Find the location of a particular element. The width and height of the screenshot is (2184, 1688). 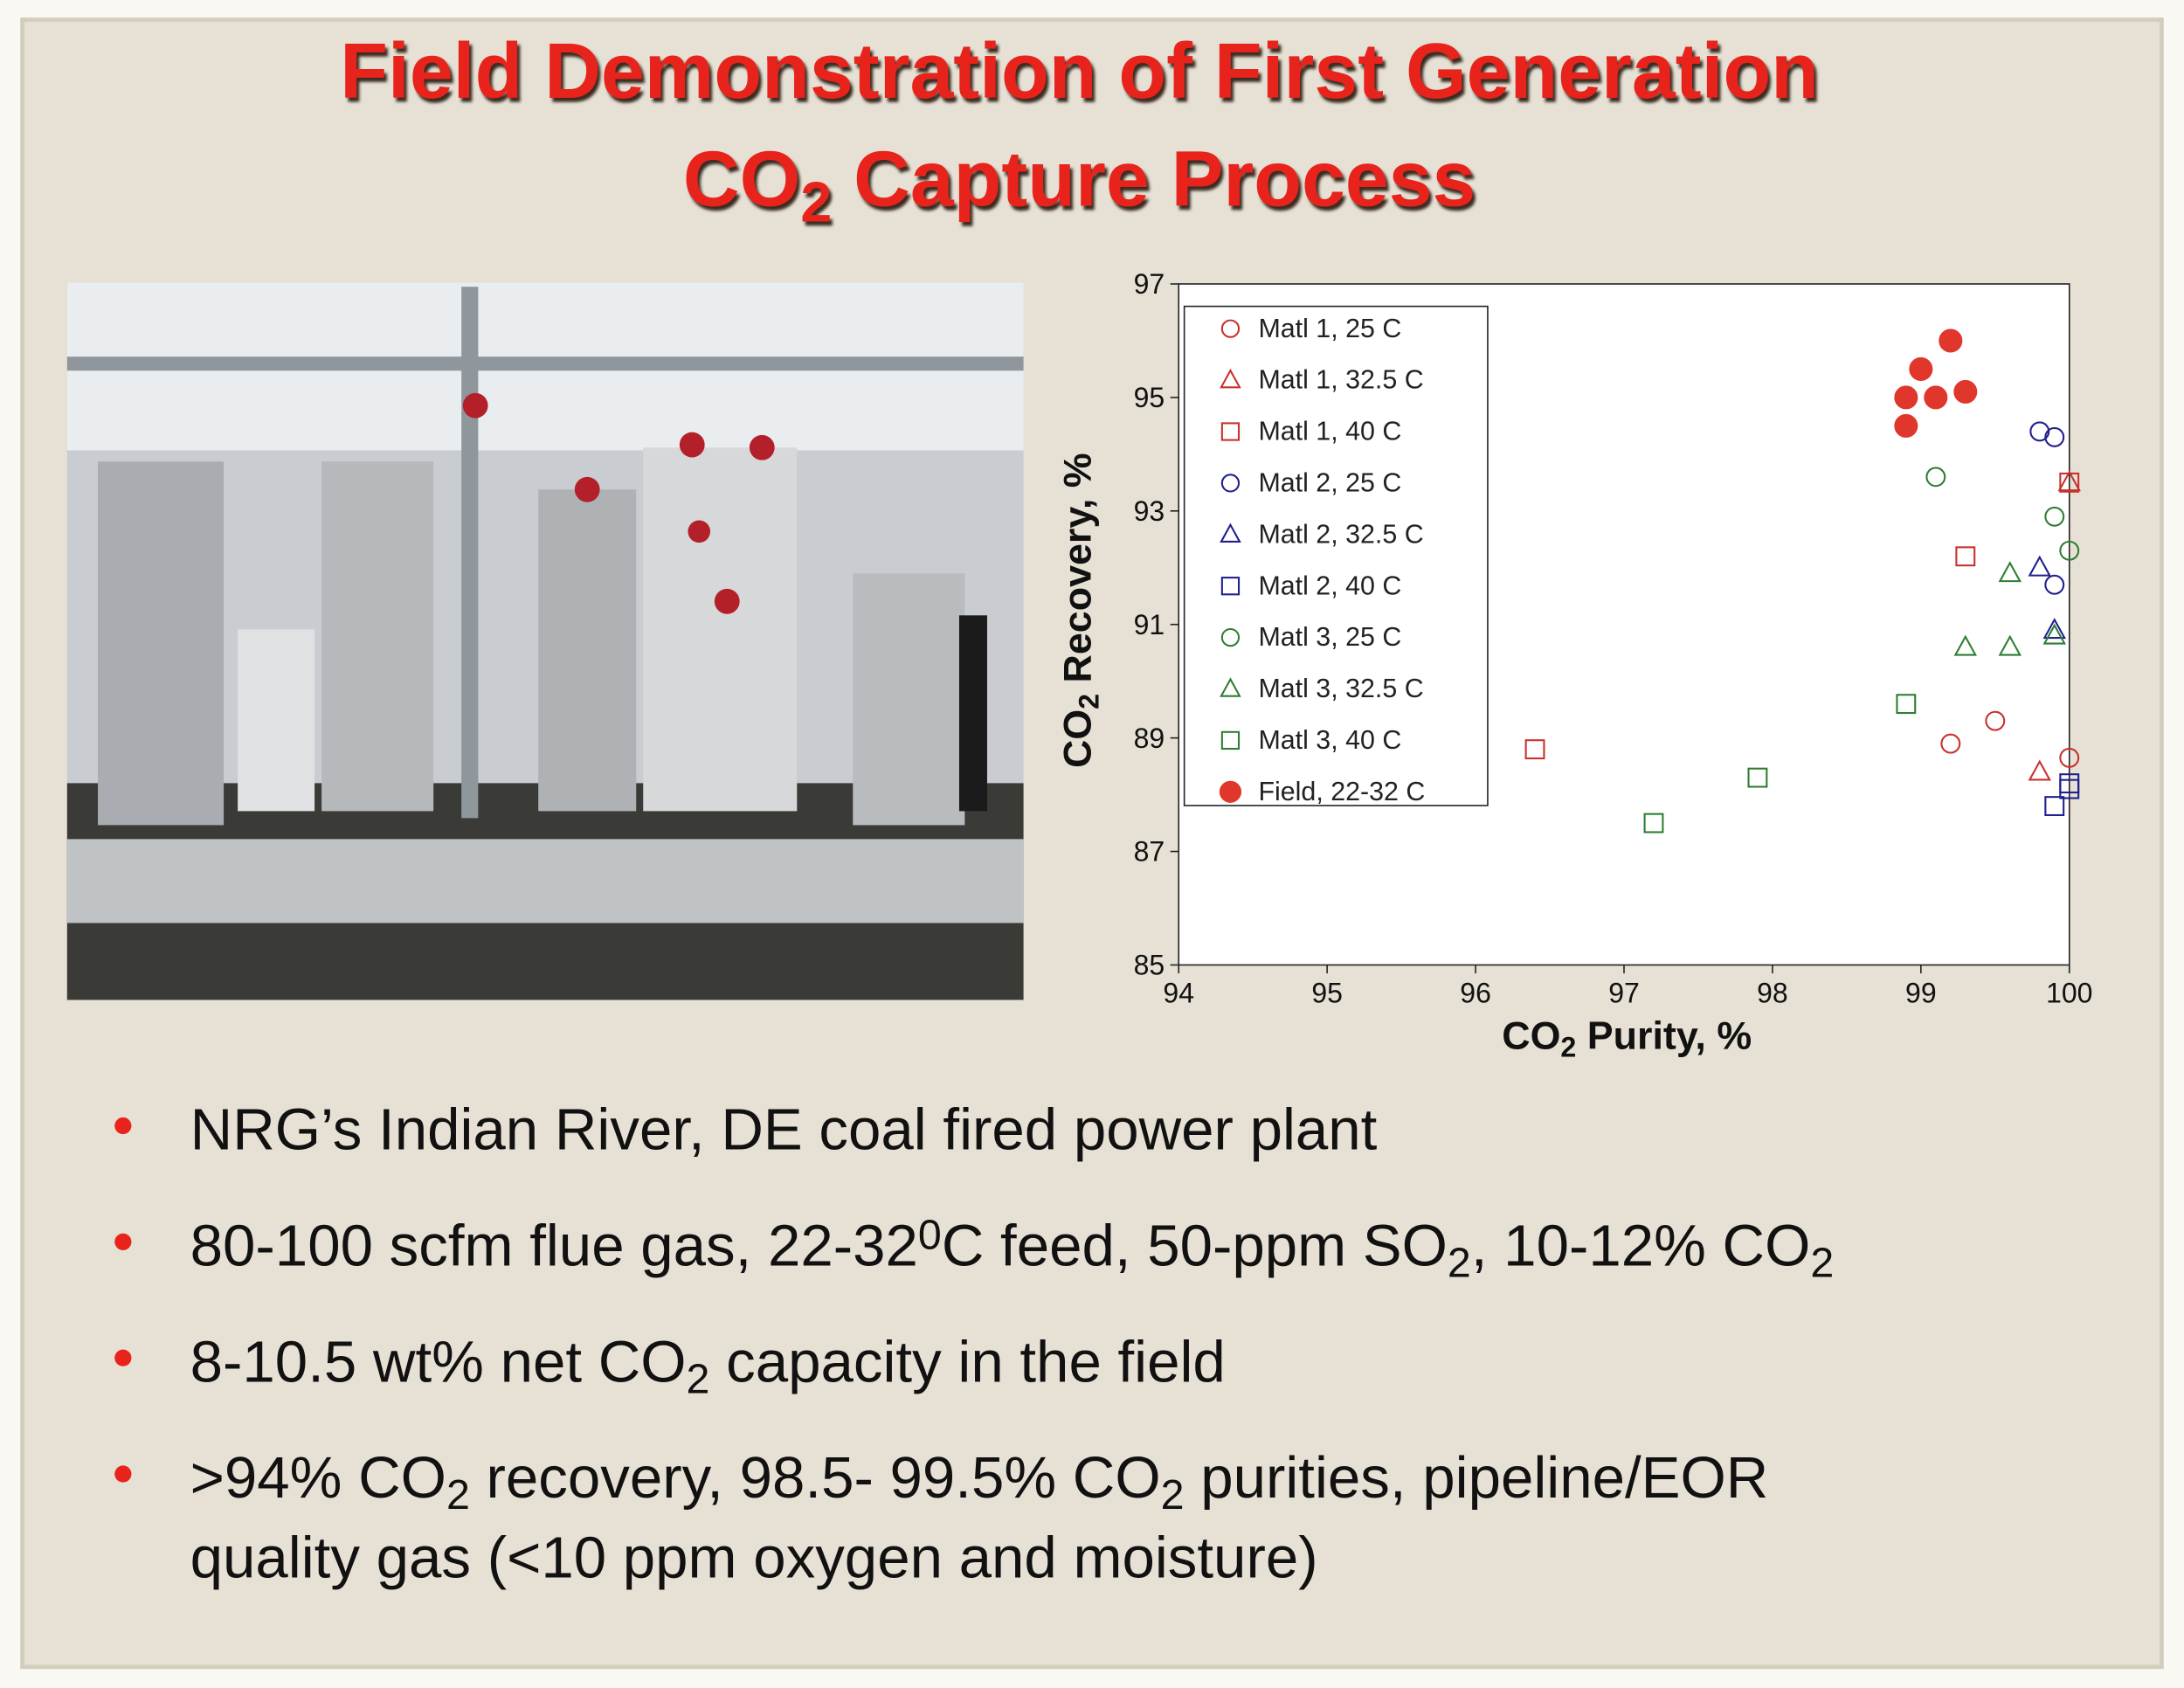

text-run: Field Demonstration of First Generation is located at coordinates (1079, 70).